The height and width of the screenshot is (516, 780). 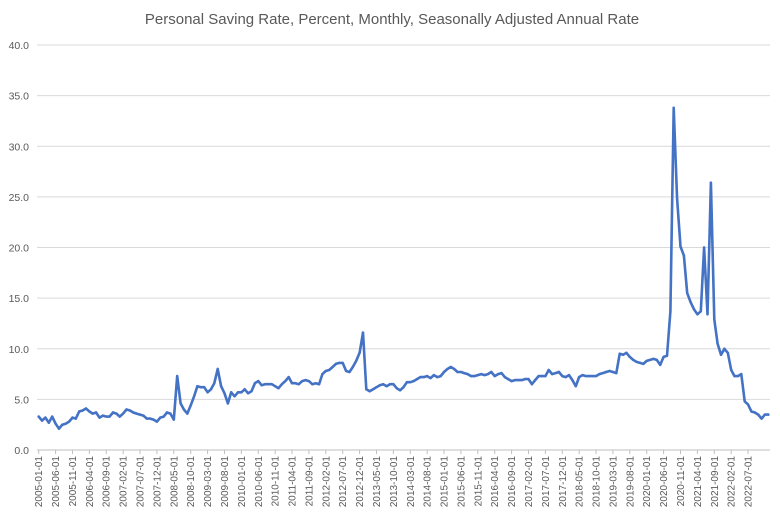 What do you see at coordinates (242, 482) in the screenshot?
I see `x-tick-label: 2010-01-01` at bounding box center [242, 482].